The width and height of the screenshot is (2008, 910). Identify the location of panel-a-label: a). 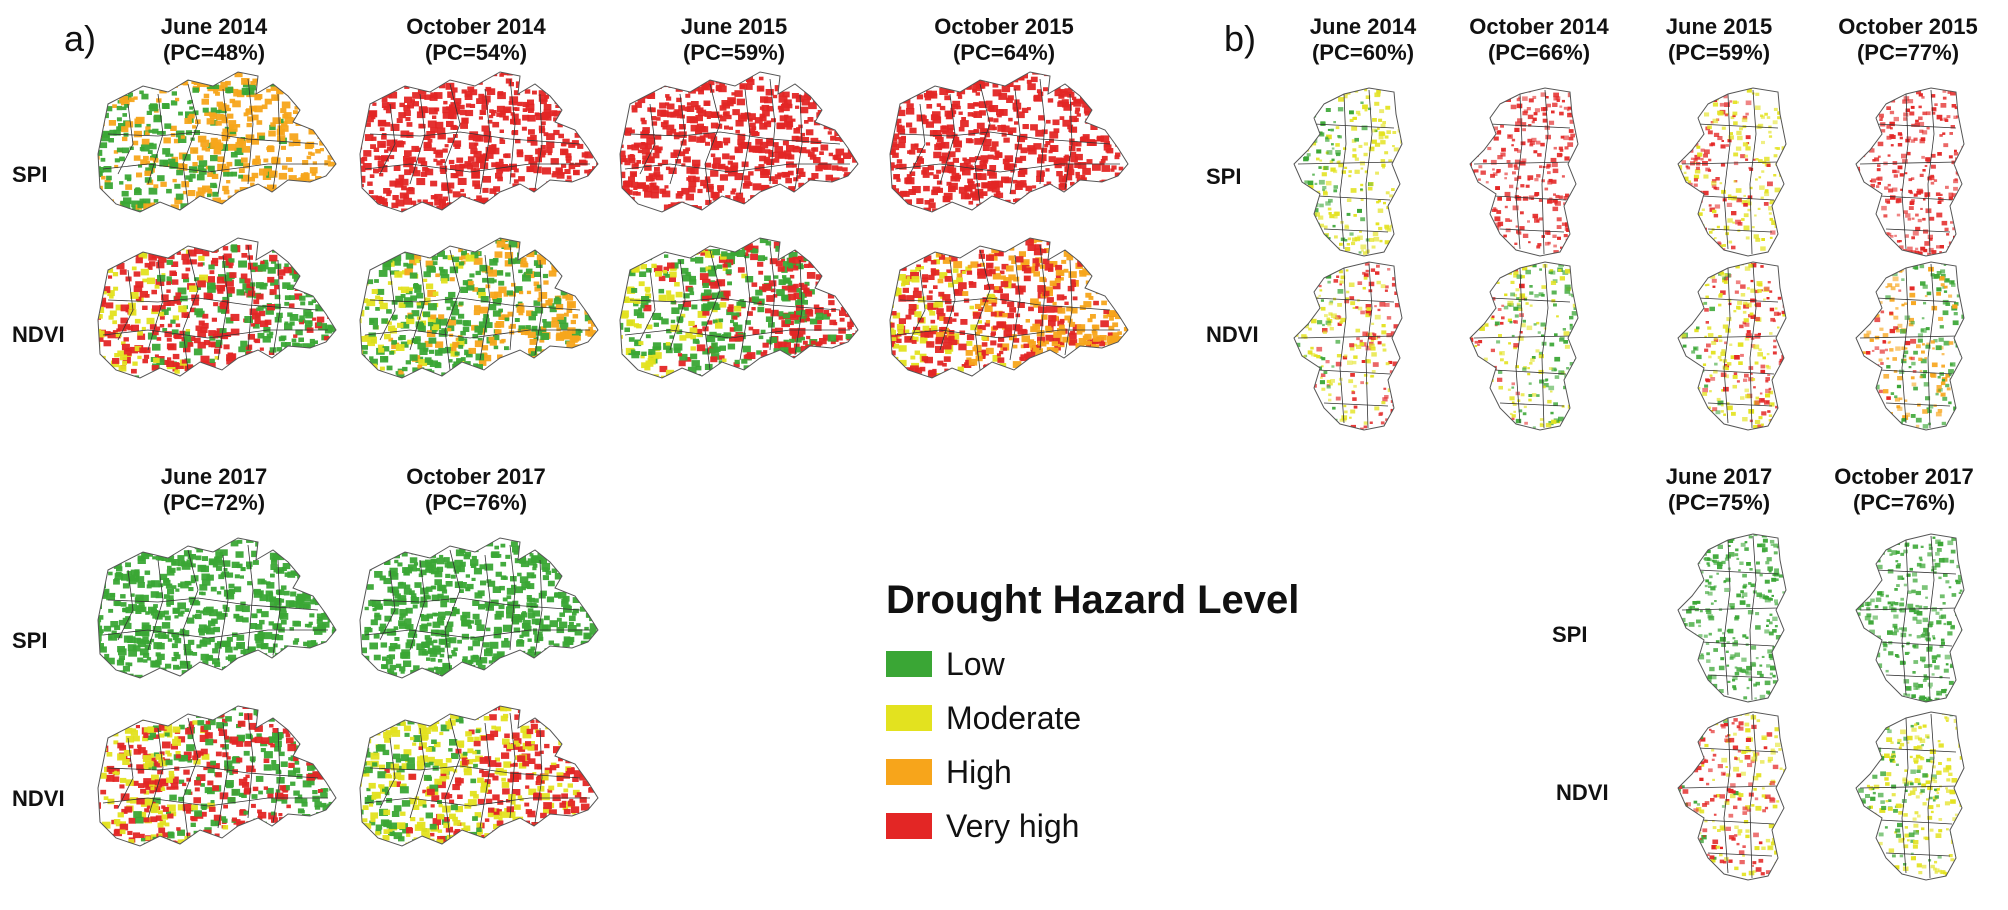
(80, 38).